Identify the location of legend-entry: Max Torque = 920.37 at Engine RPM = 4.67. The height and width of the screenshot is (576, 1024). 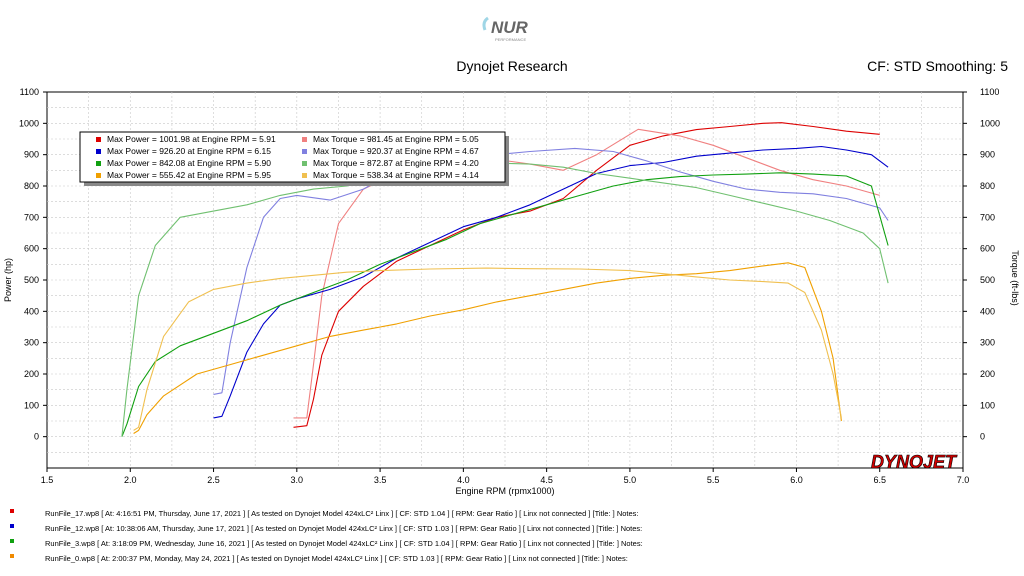
(396, 151).